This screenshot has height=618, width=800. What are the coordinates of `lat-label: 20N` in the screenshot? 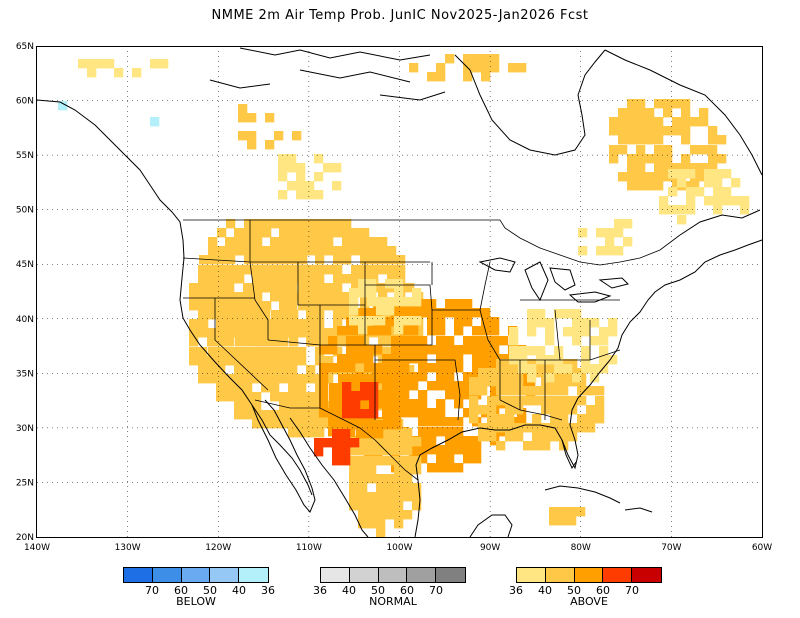 It's located at (25, 538).